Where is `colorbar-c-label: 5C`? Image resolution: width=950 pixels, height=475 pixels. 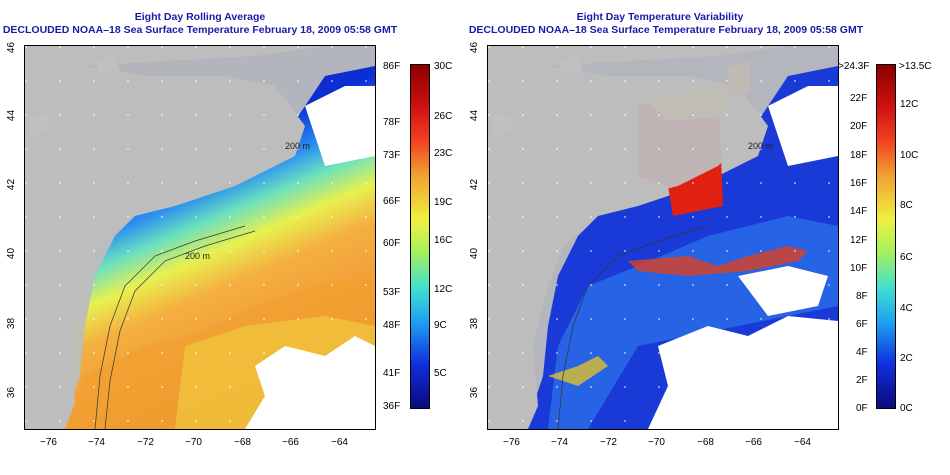
colorbar-c-label: 5C is located at coordinates (440, 373).